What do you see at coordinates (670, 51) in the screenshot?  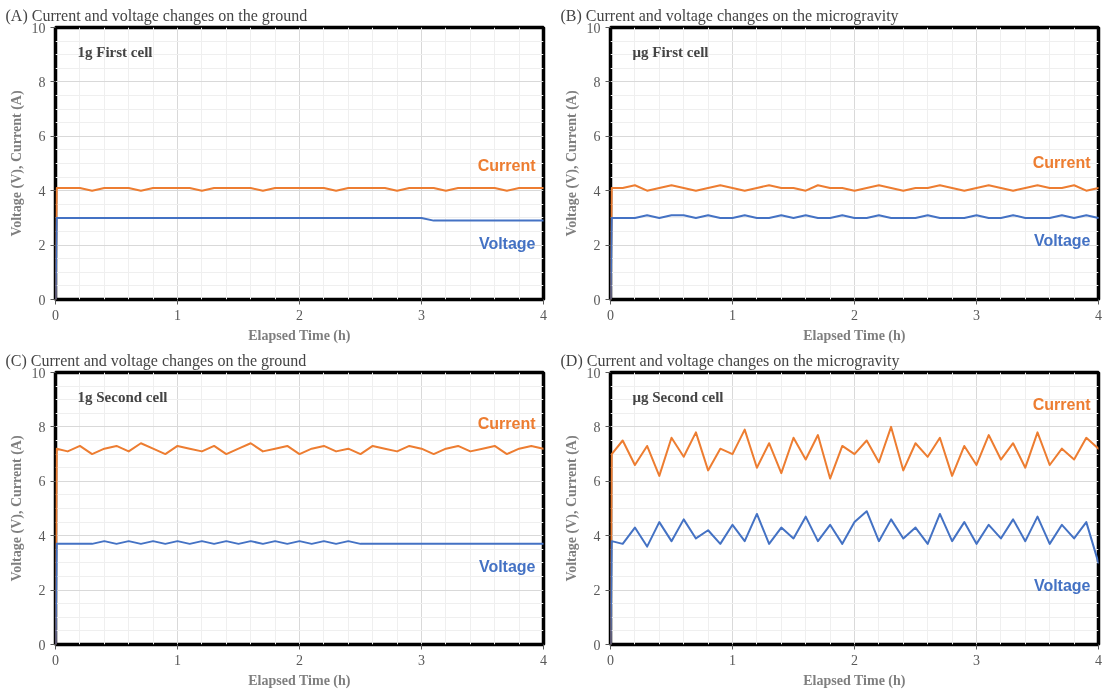 I see `annotation: μg First cell` at bounding box center [670, 51].